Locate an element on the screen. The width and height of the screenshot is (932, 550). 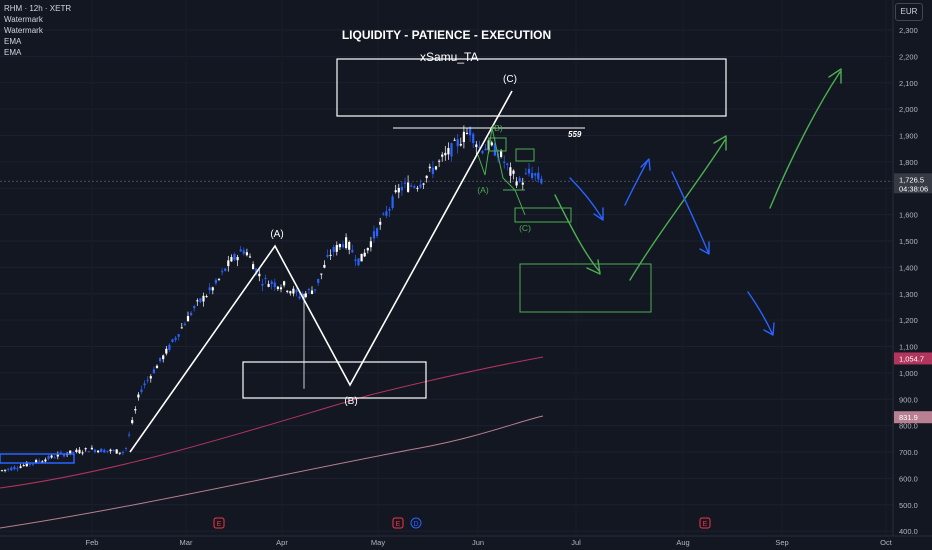
symbol-line: RHM · 12h · XETR is located at coordinates (38, 8).